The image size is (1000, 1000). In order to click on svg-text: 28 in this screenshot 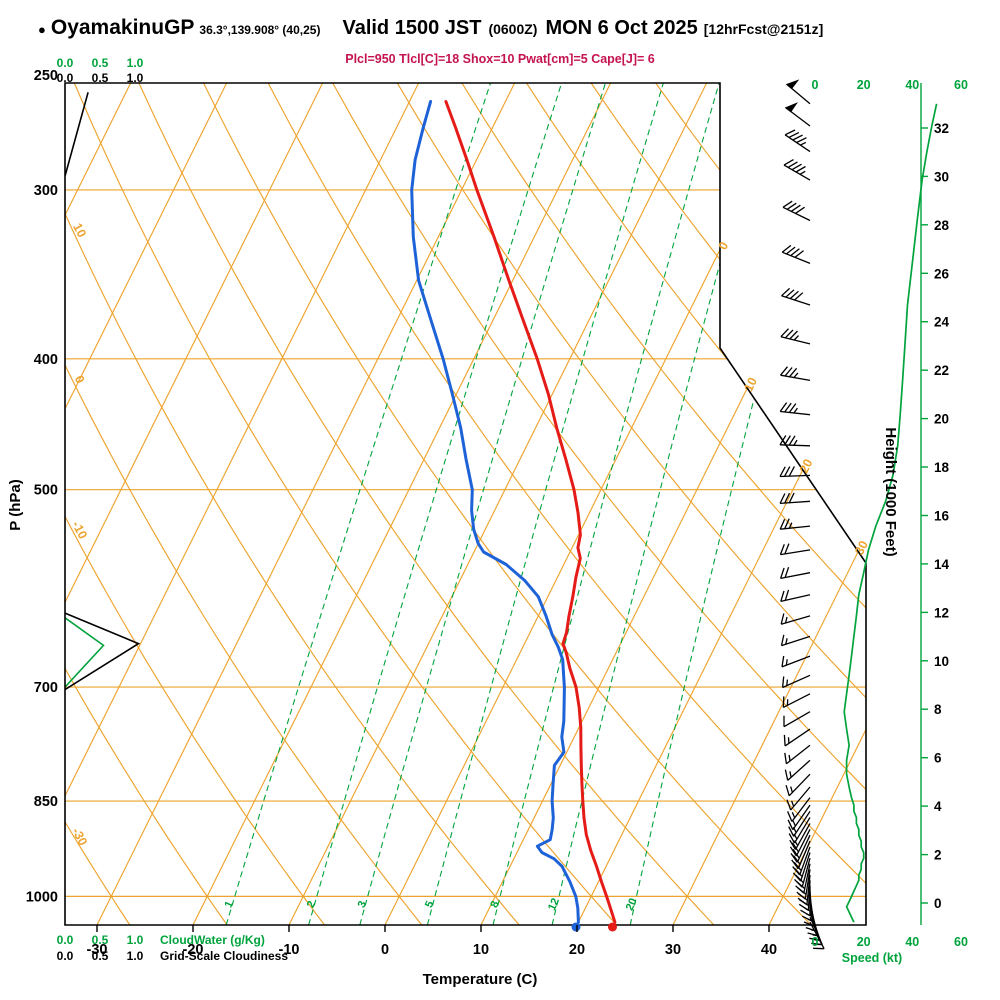, I will do `click(942, 225)`.